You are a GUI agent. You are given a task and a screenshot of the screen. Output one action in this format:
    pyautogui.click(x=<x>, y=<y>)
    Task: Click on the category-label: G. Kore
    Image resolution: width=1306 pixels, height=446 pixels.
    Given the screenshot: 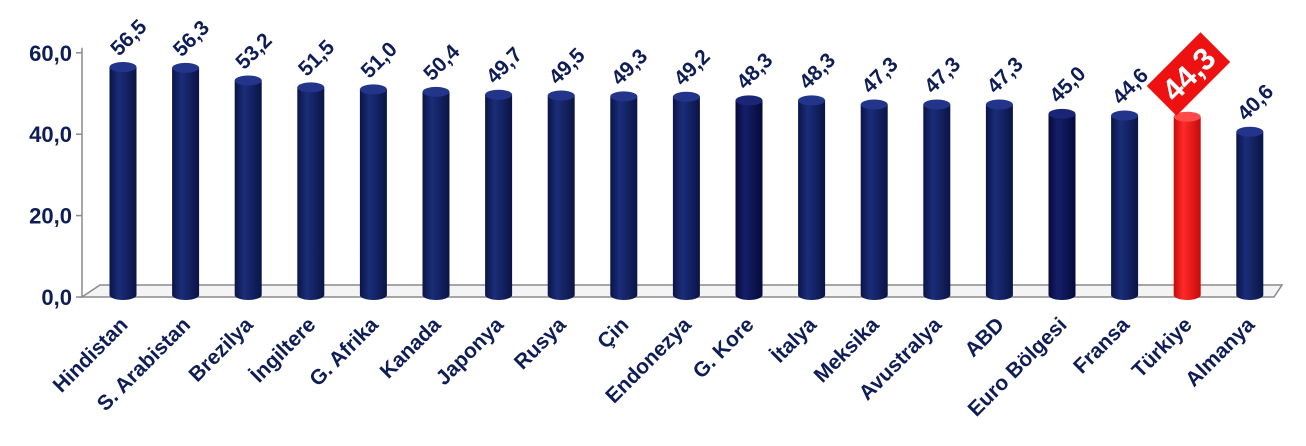 What is the action you would take?
    pyautogui.click(x=724, y=348)
    